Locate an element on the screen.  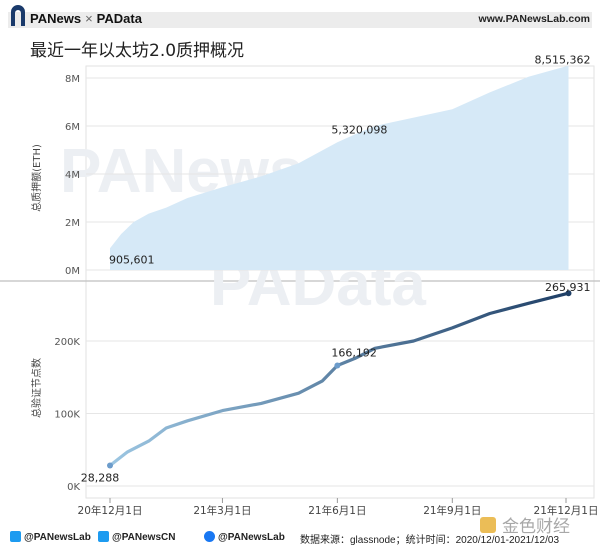
facebook-icon is located at coordinates (209, 536).